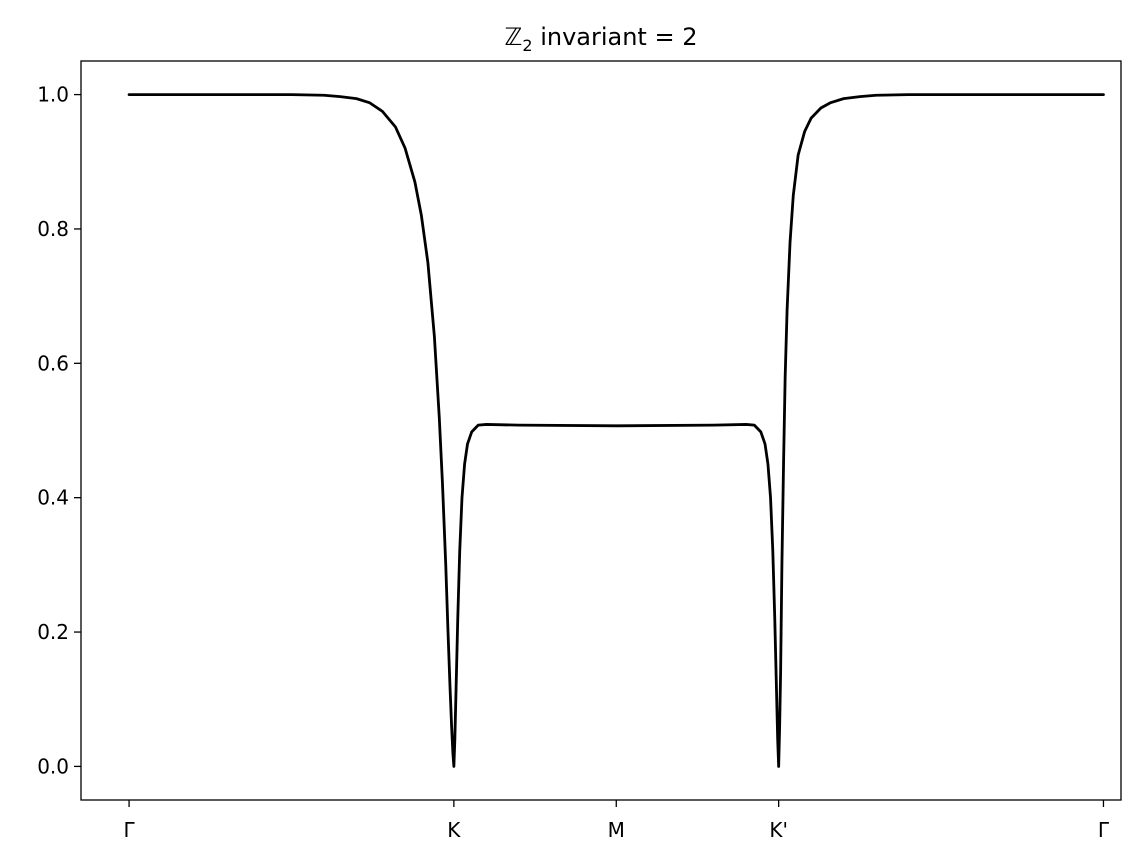  I want to click on y-tick-label: 0.0, so click(53, 766).